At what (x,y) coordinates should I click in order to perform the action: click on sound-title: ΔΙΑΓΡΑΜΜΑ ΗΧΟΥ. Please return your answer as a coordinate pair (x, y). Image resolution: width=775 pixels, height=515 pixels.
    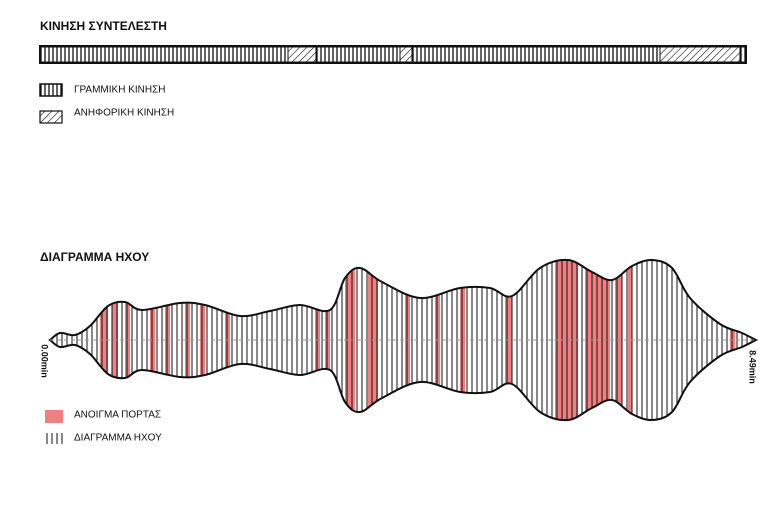
    Looking at the image, I should click on (94, 257).